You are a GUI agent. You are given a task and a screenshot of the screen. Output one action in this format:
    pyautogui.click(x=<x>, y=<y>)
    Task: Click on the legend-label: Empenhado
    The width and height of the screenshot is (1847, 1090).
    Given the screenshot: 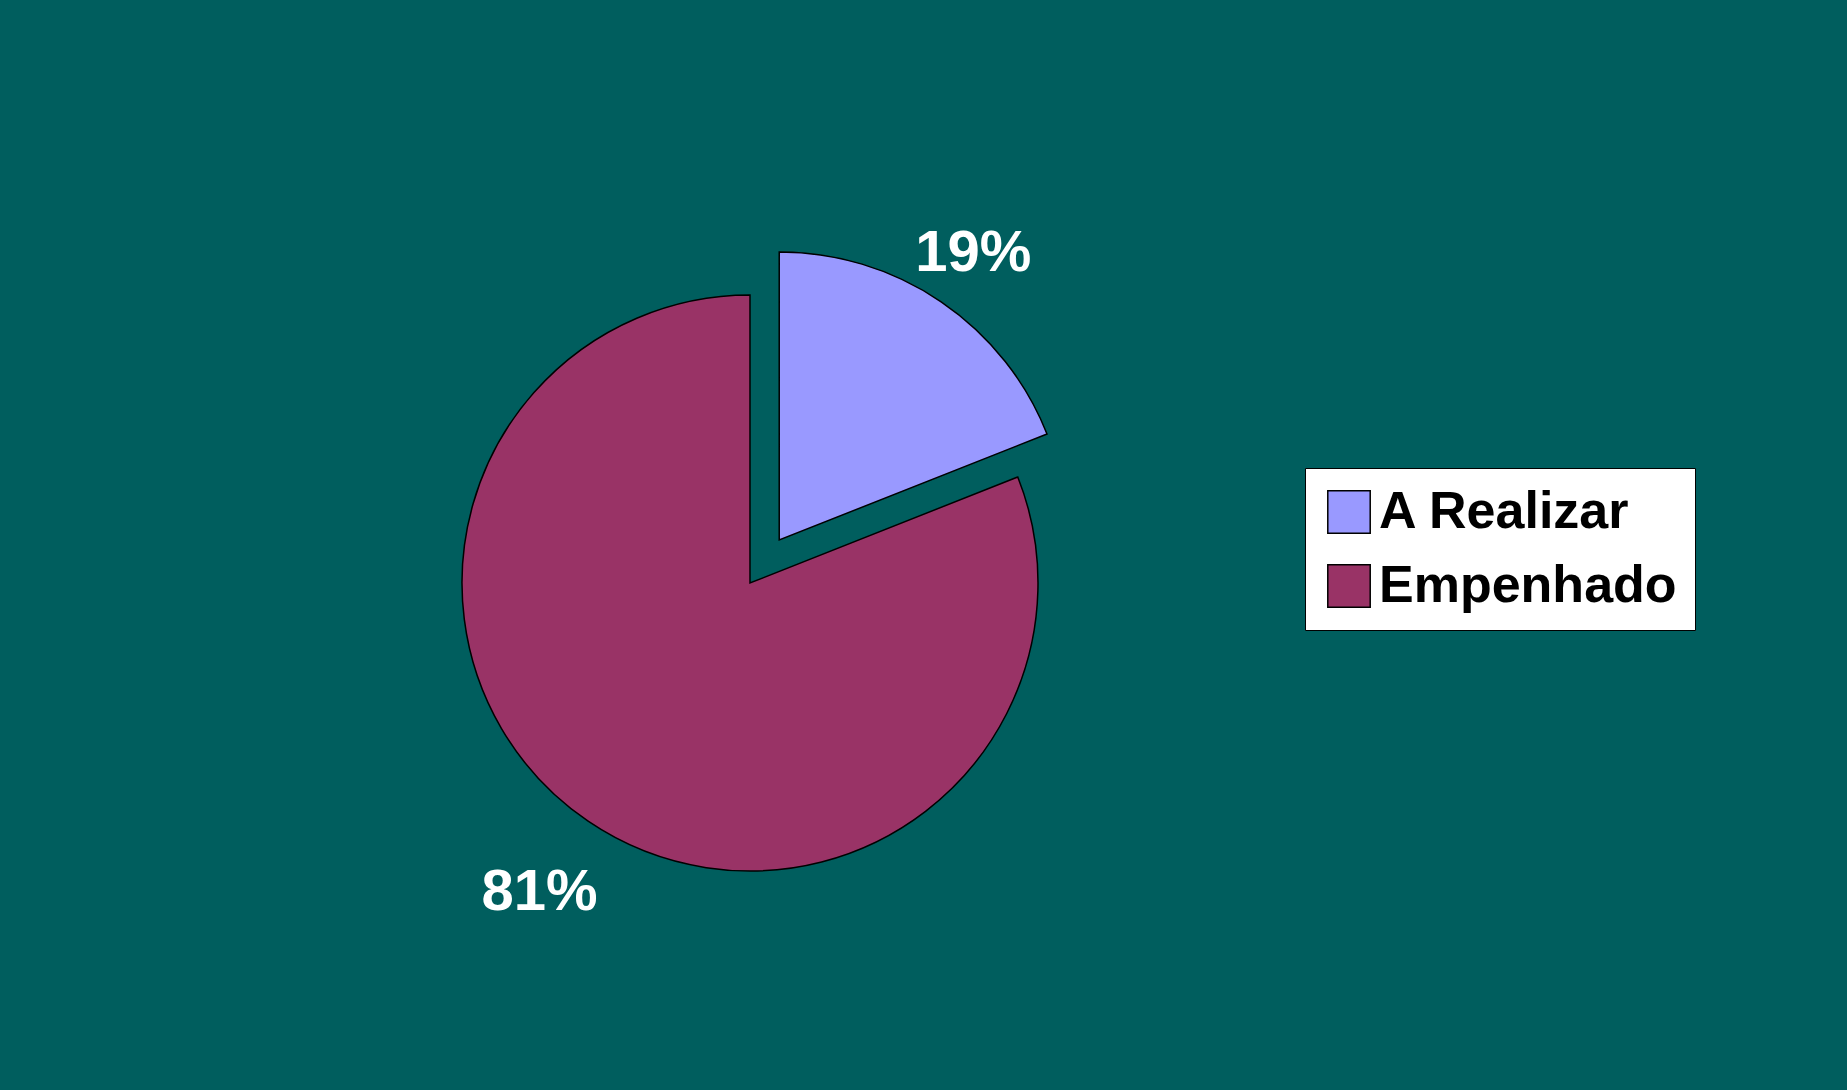 What is the action you would take?
    pyautogui.click(x=1528, y=584)
    